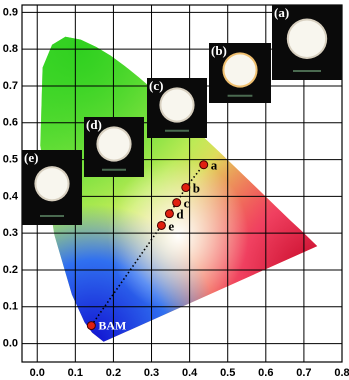 This screenshot has height=380, width=349. I want to click on y-tick-label: 0.4, so click(11, 196).